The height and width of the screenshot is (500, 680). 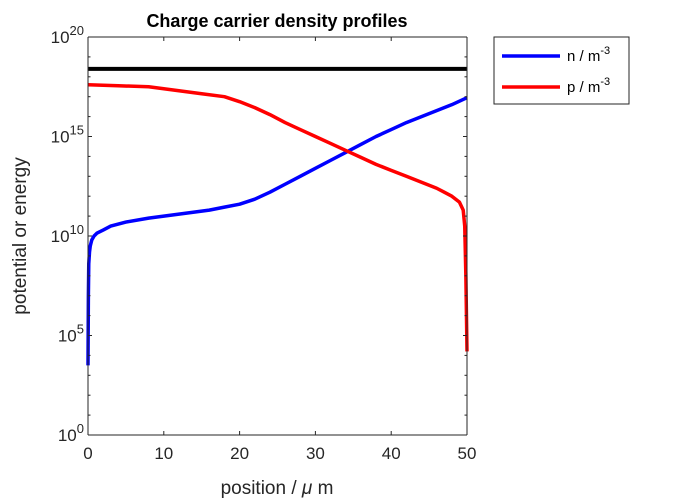 I want to click on x-tick-label: 10, so click(x=163, y=453).